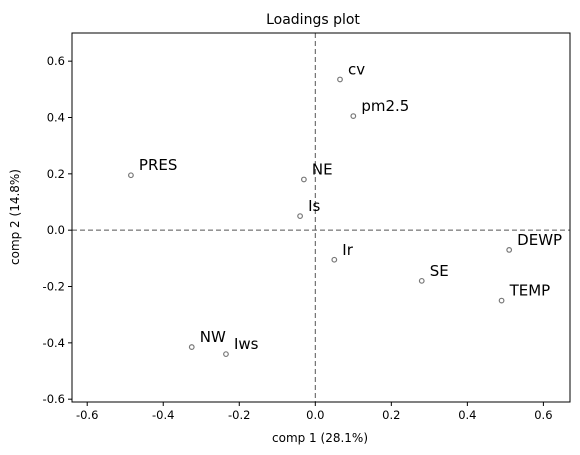 Image resolution: width=580 pixels, height=455 pixels. I want to click on x-tick-label: -0.2, so click(239, 415).